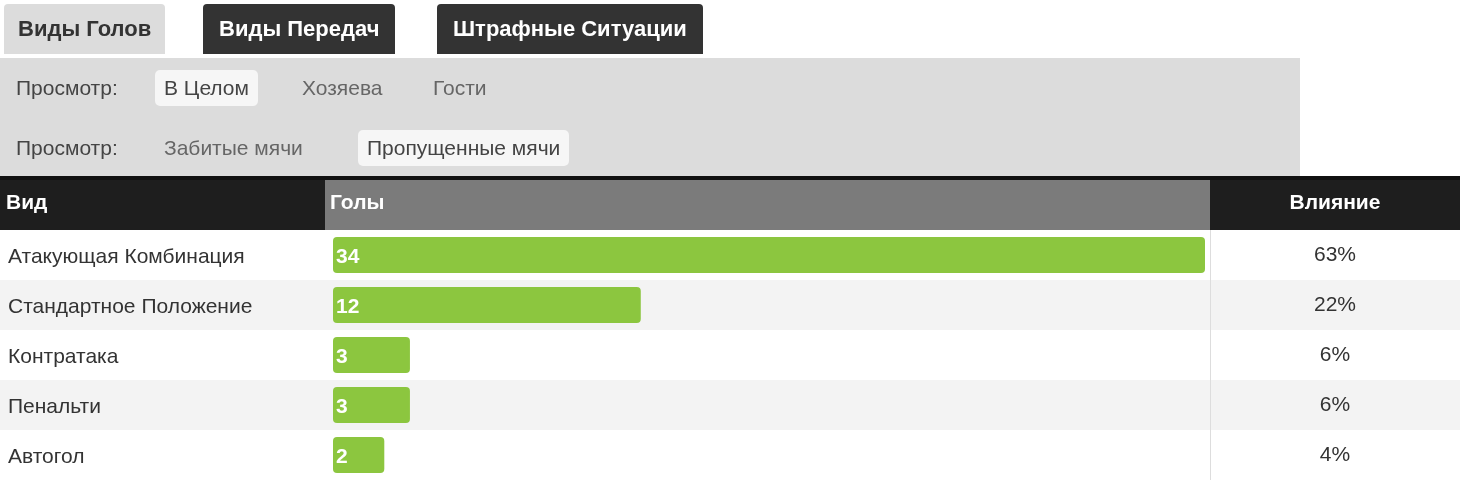  Describe the element at coordinates (1335, 202) in the screenshot. I see `text: Влияние` at that location.